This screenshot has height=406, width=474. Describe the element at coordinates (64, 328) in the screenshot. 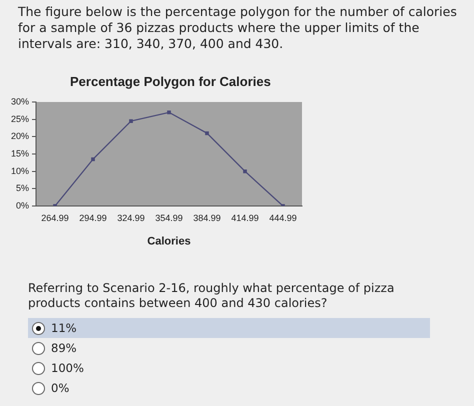

I see `text: 11%` at that location.